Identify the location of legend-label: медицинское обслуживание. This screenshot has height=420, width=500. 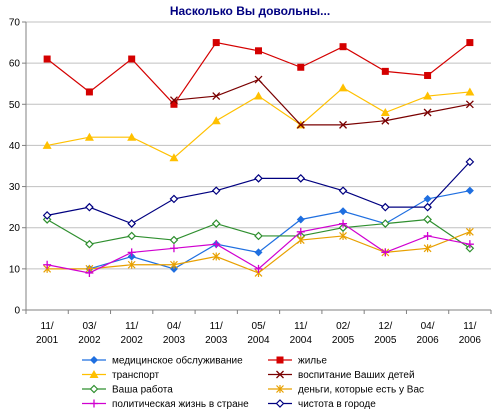
(177, 361).